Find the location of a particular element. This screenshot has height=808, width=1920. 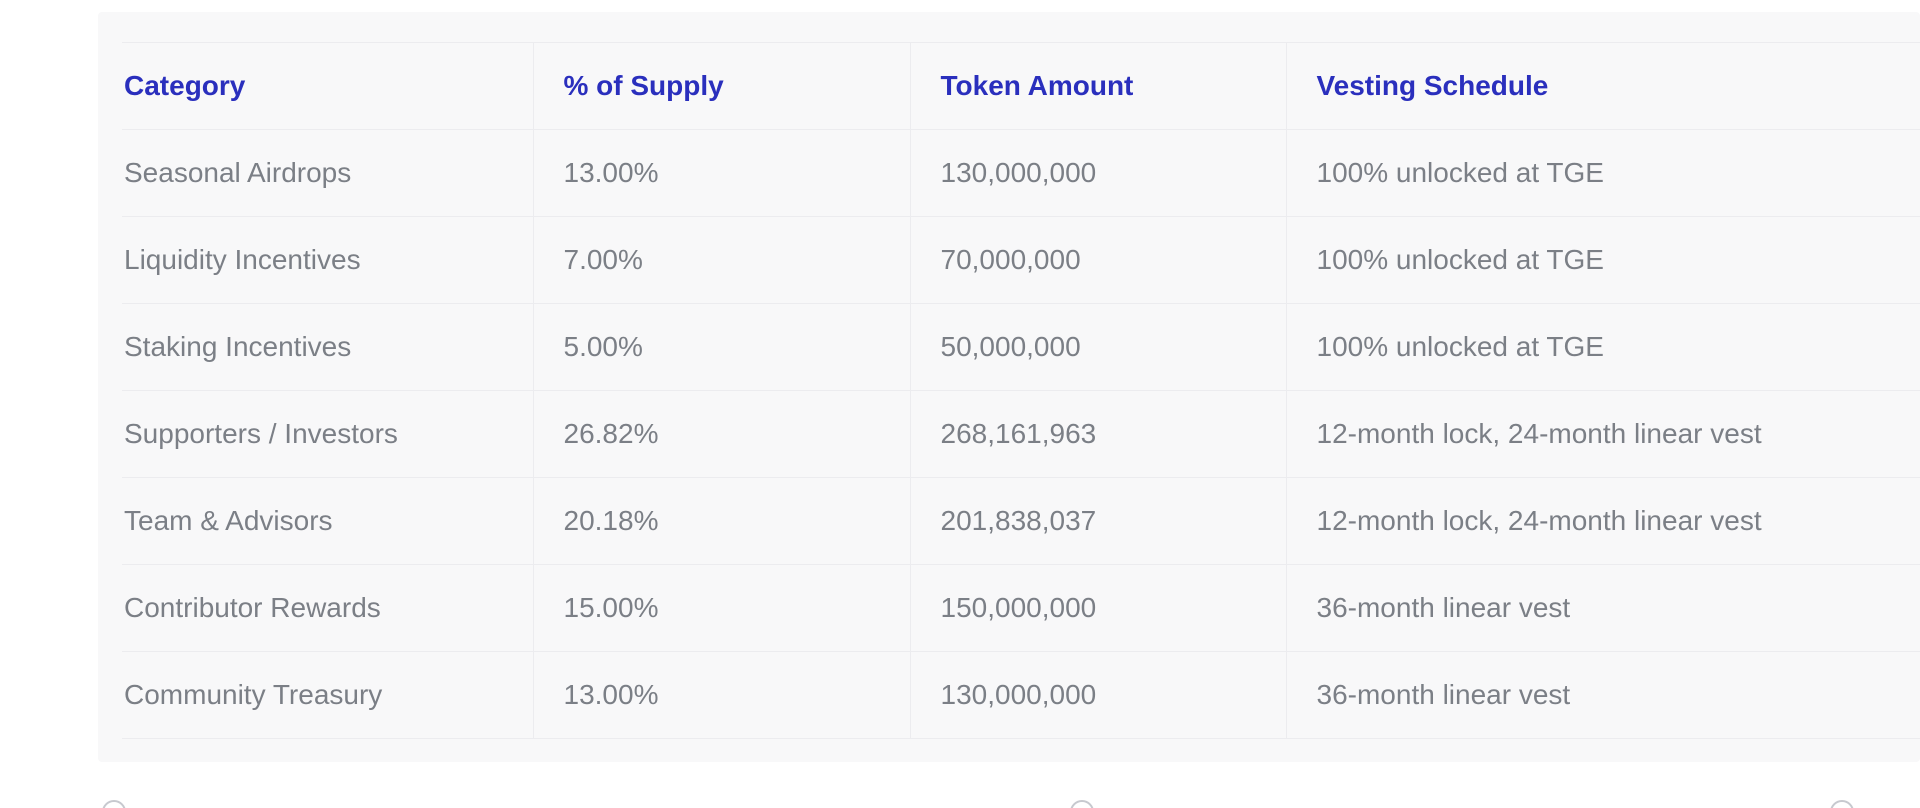

cell-amount: 268,161,963 is located at coordinates (1097, 434).